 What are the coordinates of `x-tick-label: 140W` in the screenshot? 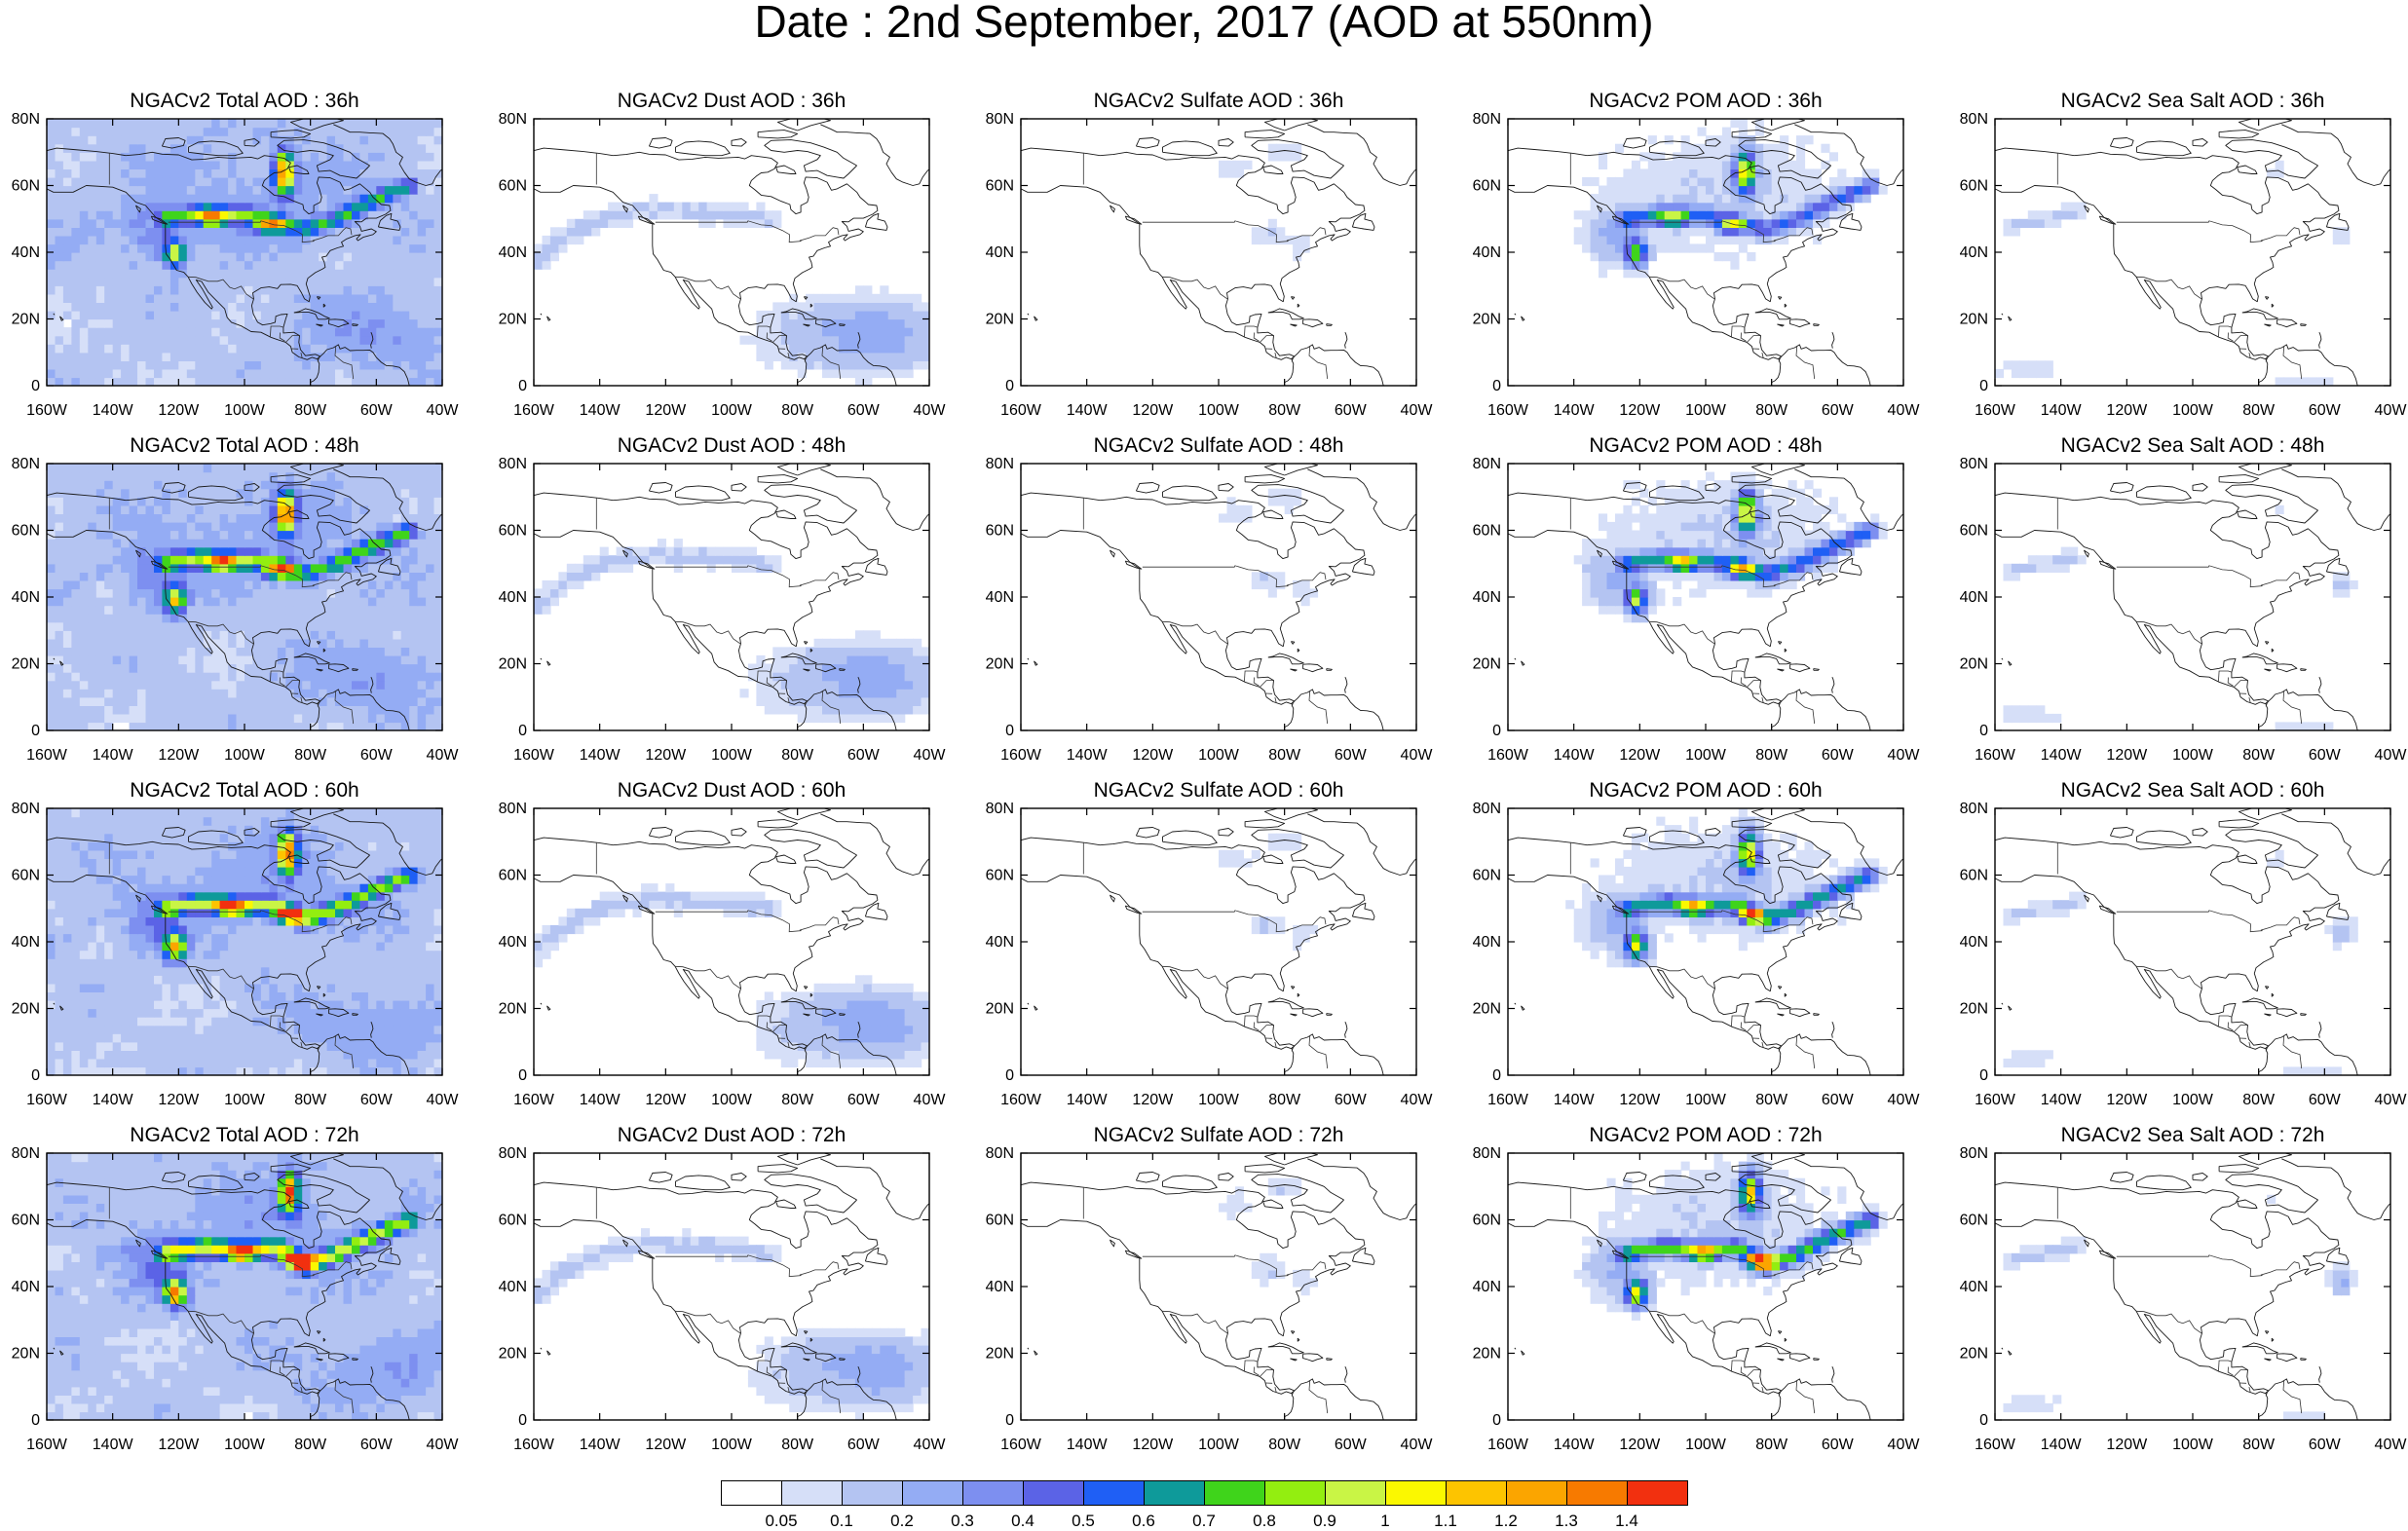 It's located at (2062, 1100).